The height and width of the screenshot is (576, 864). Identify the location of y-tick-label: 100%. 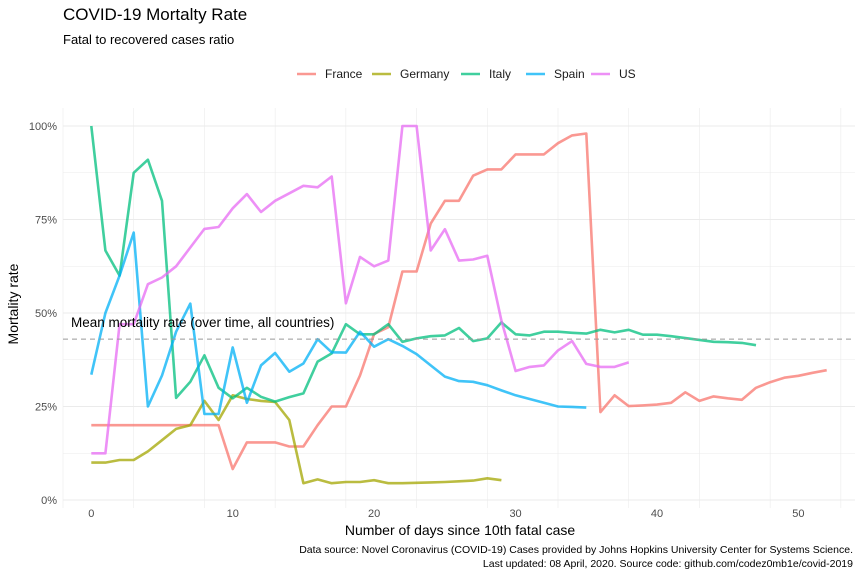
(43, 127).